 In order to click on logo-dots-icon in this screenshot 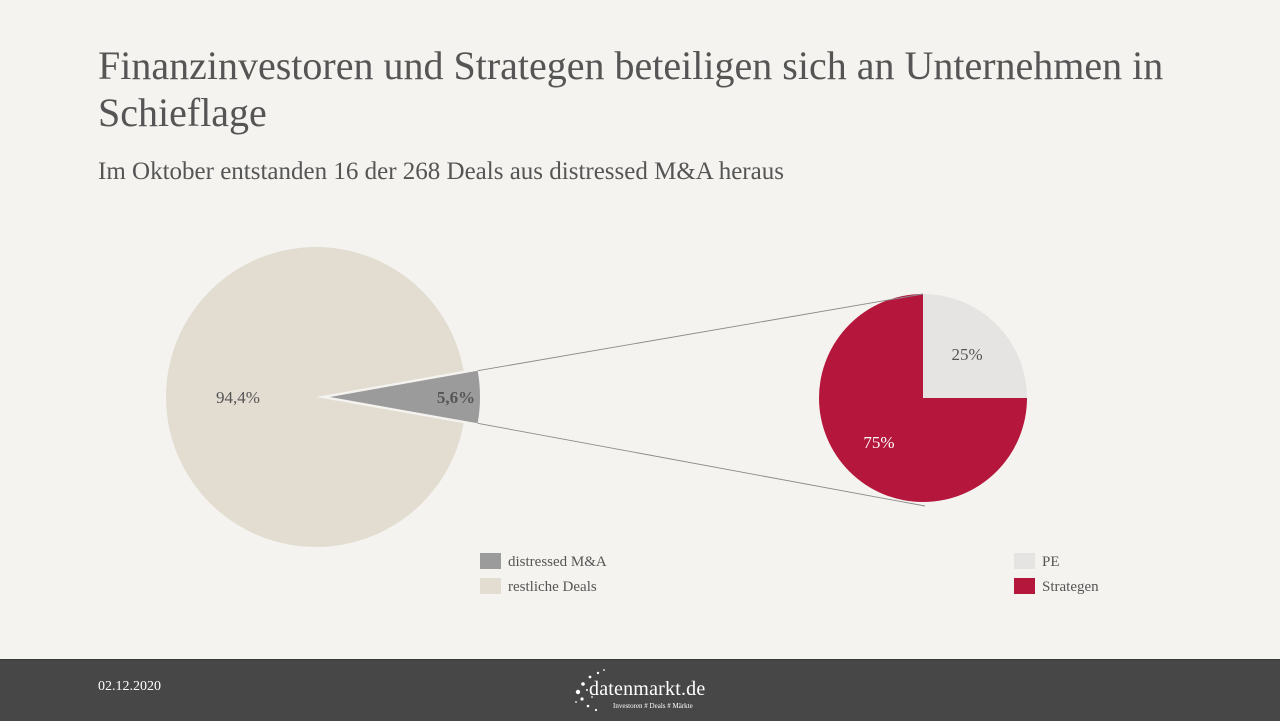, I will do `click(590, 690)`.